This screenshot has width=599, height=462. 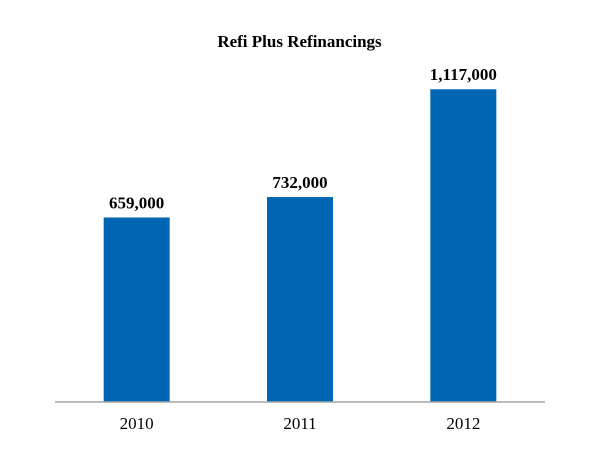 I want to click on data-label-2011: 732,000, so click(x=299, y=182).